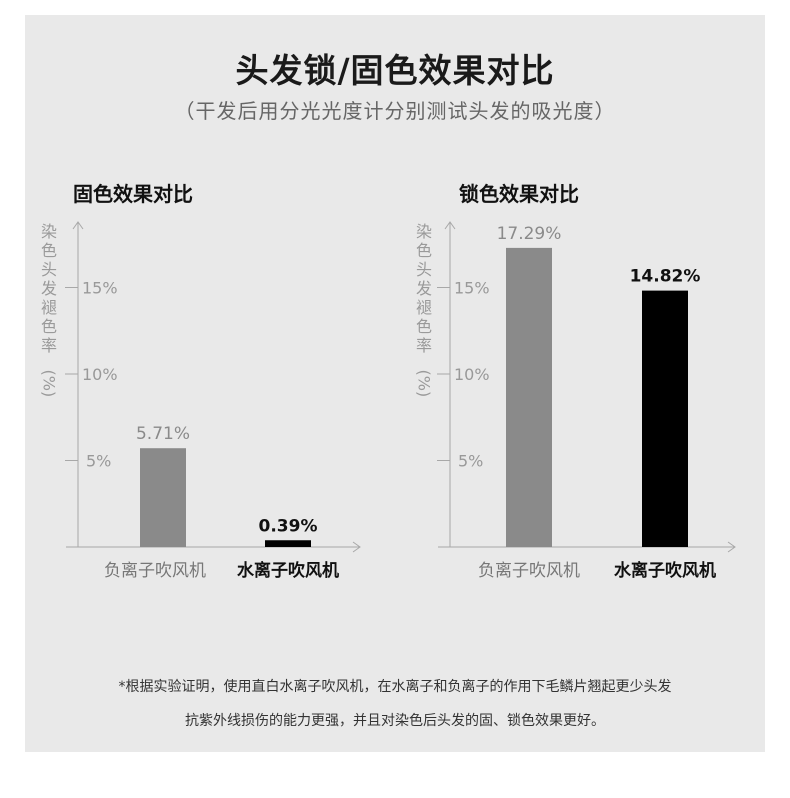 This screenshot has height=798, width=790. Describe the element at coordinates (100, 288) in the screenshot. I see `y-tick-label: 15%` at that location.